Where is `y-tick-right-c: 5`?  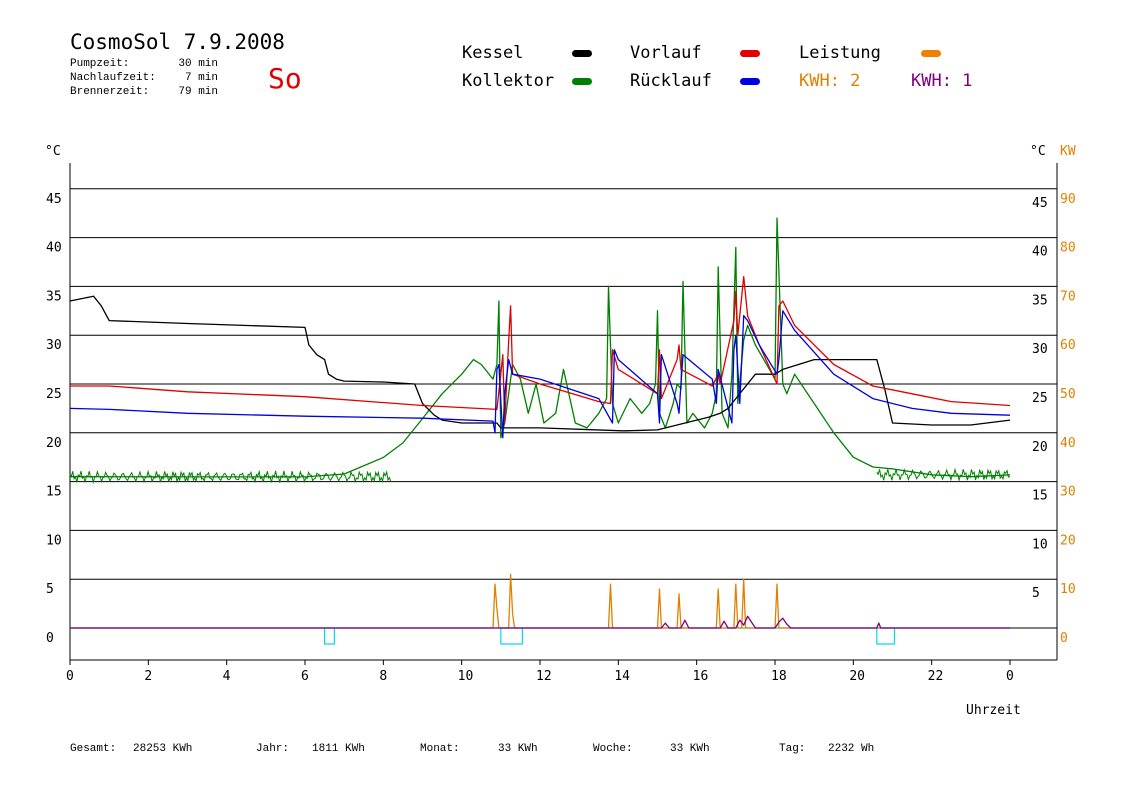 y-tick-right-c: 5 is located at coordinates (1036, 593).